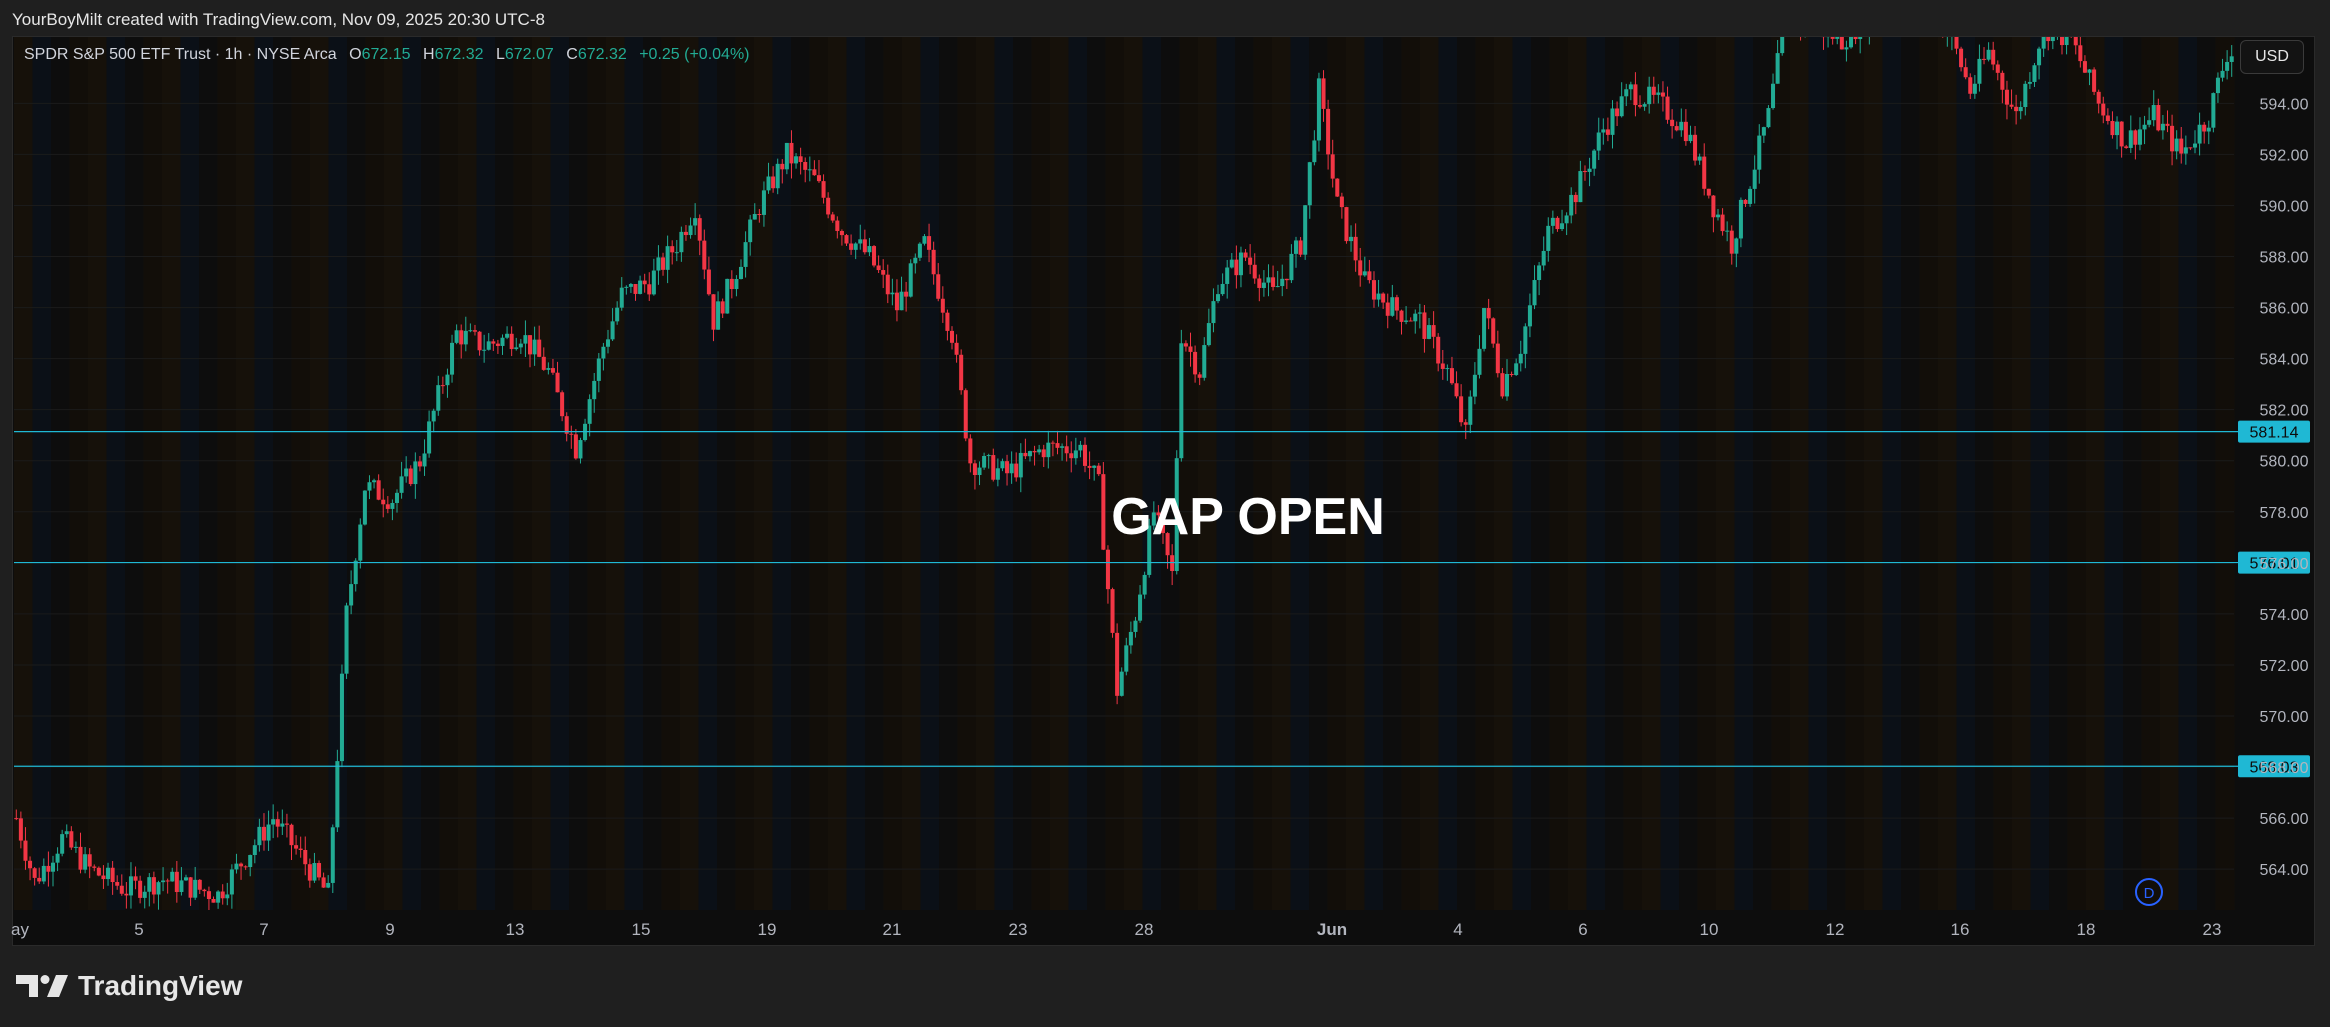 The height and width of the screenshot is (1027, 2330). What do you see at coordinates (2284, 768) in the screenshot?
I see `y-tick-label: 568.00` at bounding box center [2284, 768].